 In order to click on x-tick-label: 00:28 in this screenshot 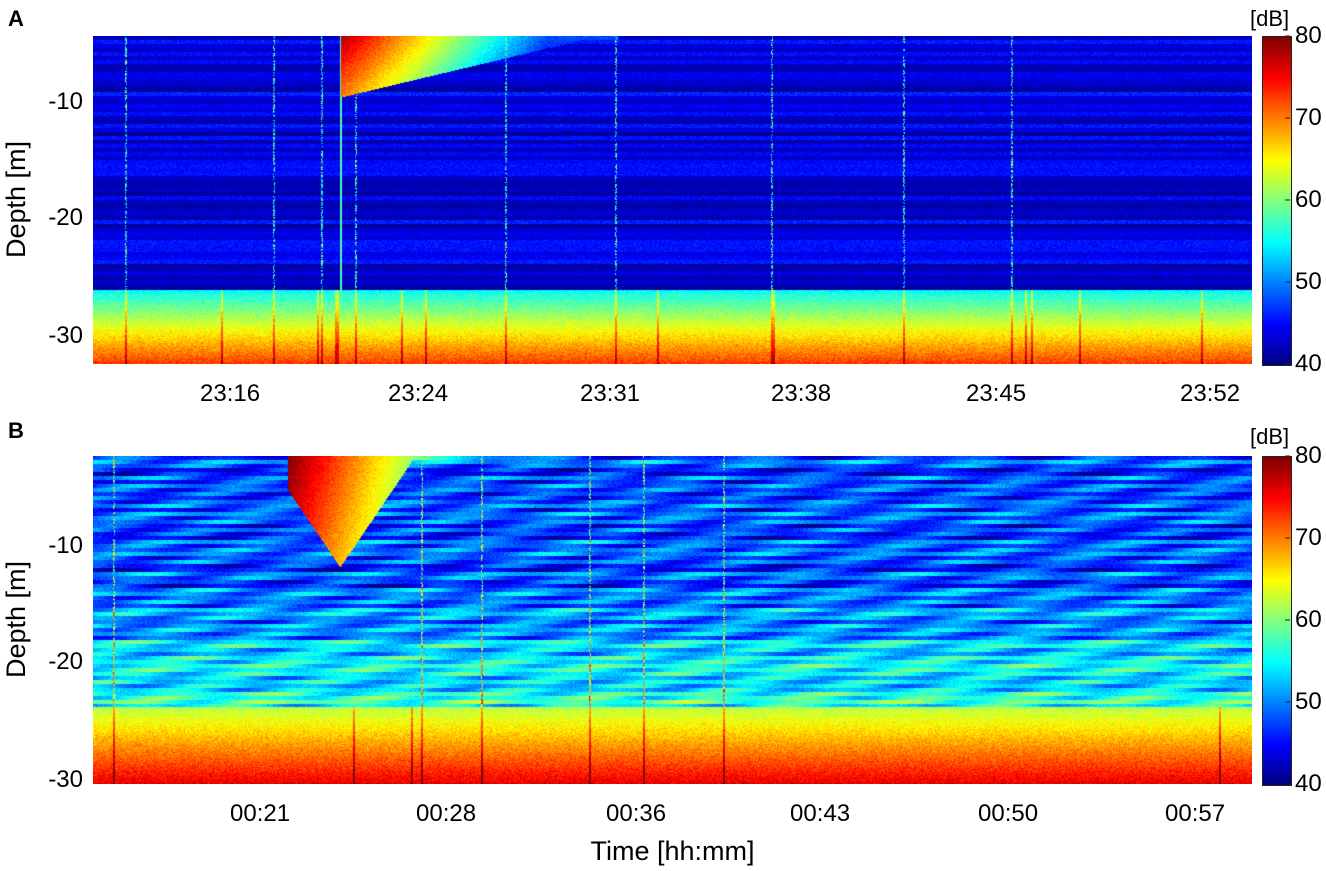, I will do `click(446, 813)`.